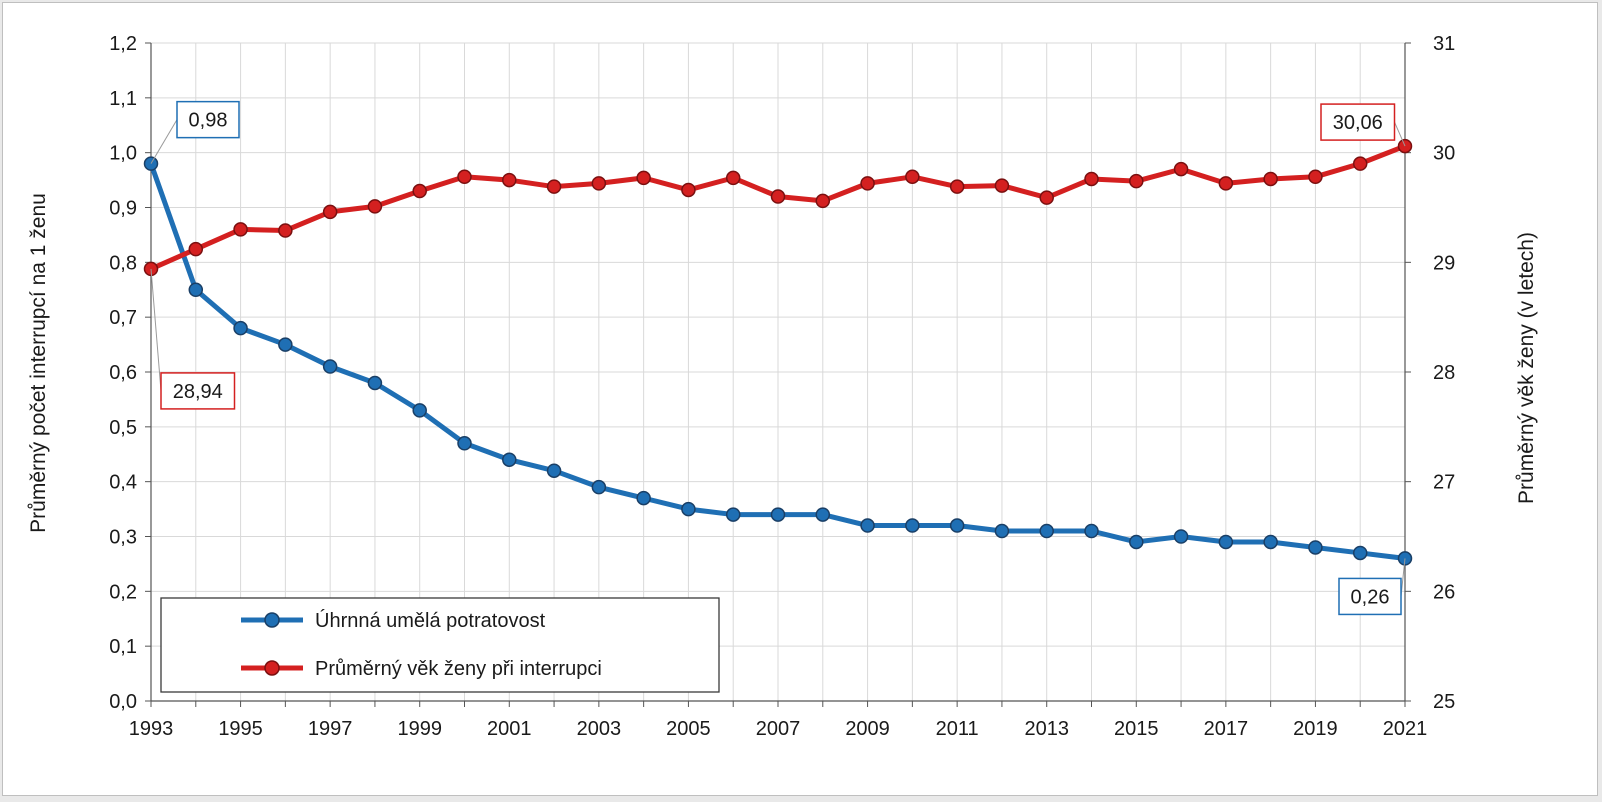 The height and width of the screenshot is (802, 1602). I want to click on y-left-tick-label: 0,8, so click(123, 263).